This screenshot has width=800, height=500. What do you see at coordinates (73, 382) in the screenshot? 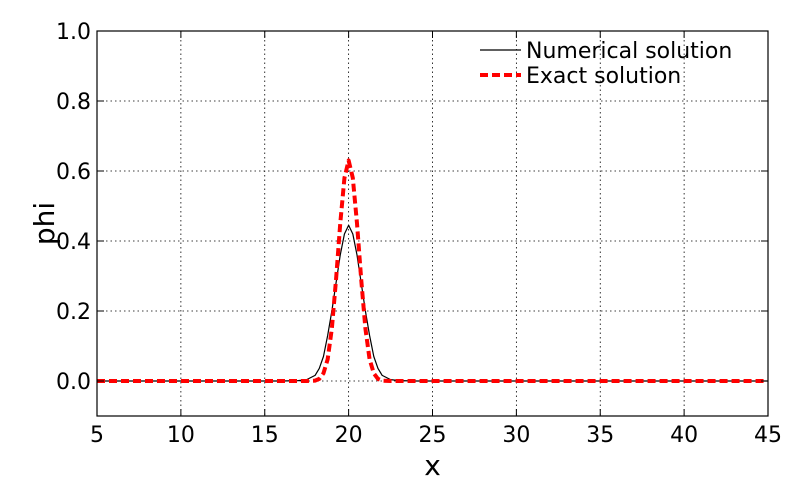
I see `y-tick-label: 0.0` at bounding box center [73, 382].